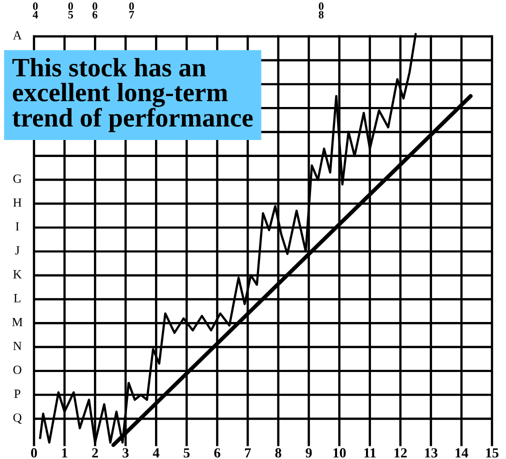 The height and width of the screenshot is (459, 506). Describe the element at coordinates (248, 453) in the screenshot. I see `x-tick-label: 7` at that location.